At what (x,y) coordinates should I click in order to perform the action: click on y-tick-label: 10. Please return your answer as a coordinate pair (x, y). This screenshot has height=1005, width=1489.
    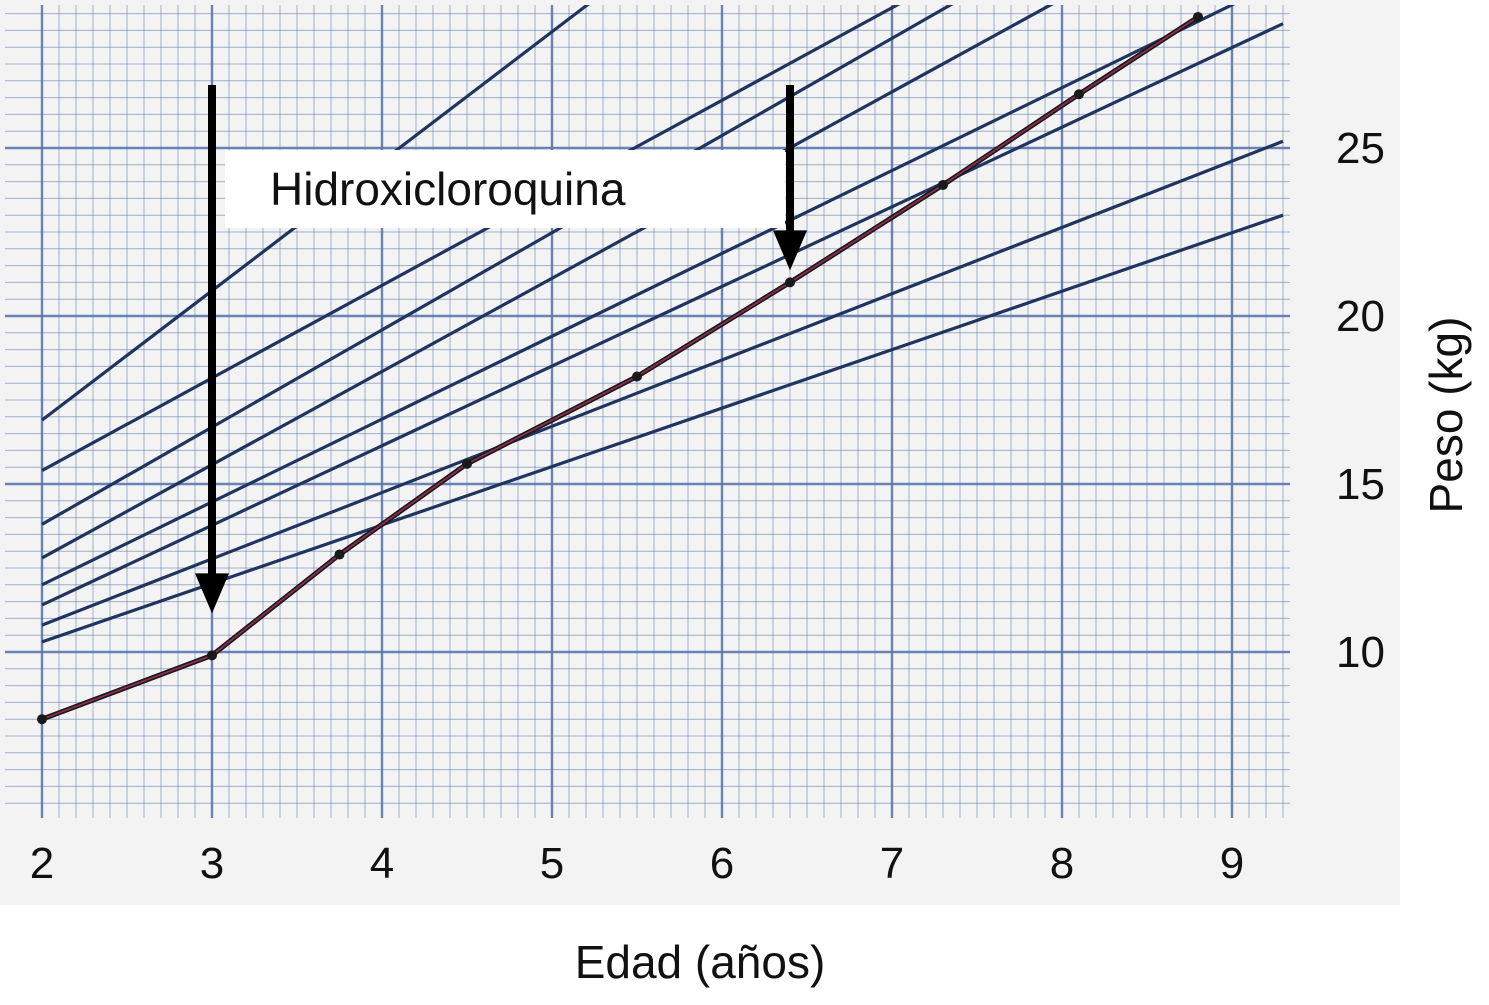
    Looking at the image, I should click on (1360, 652).